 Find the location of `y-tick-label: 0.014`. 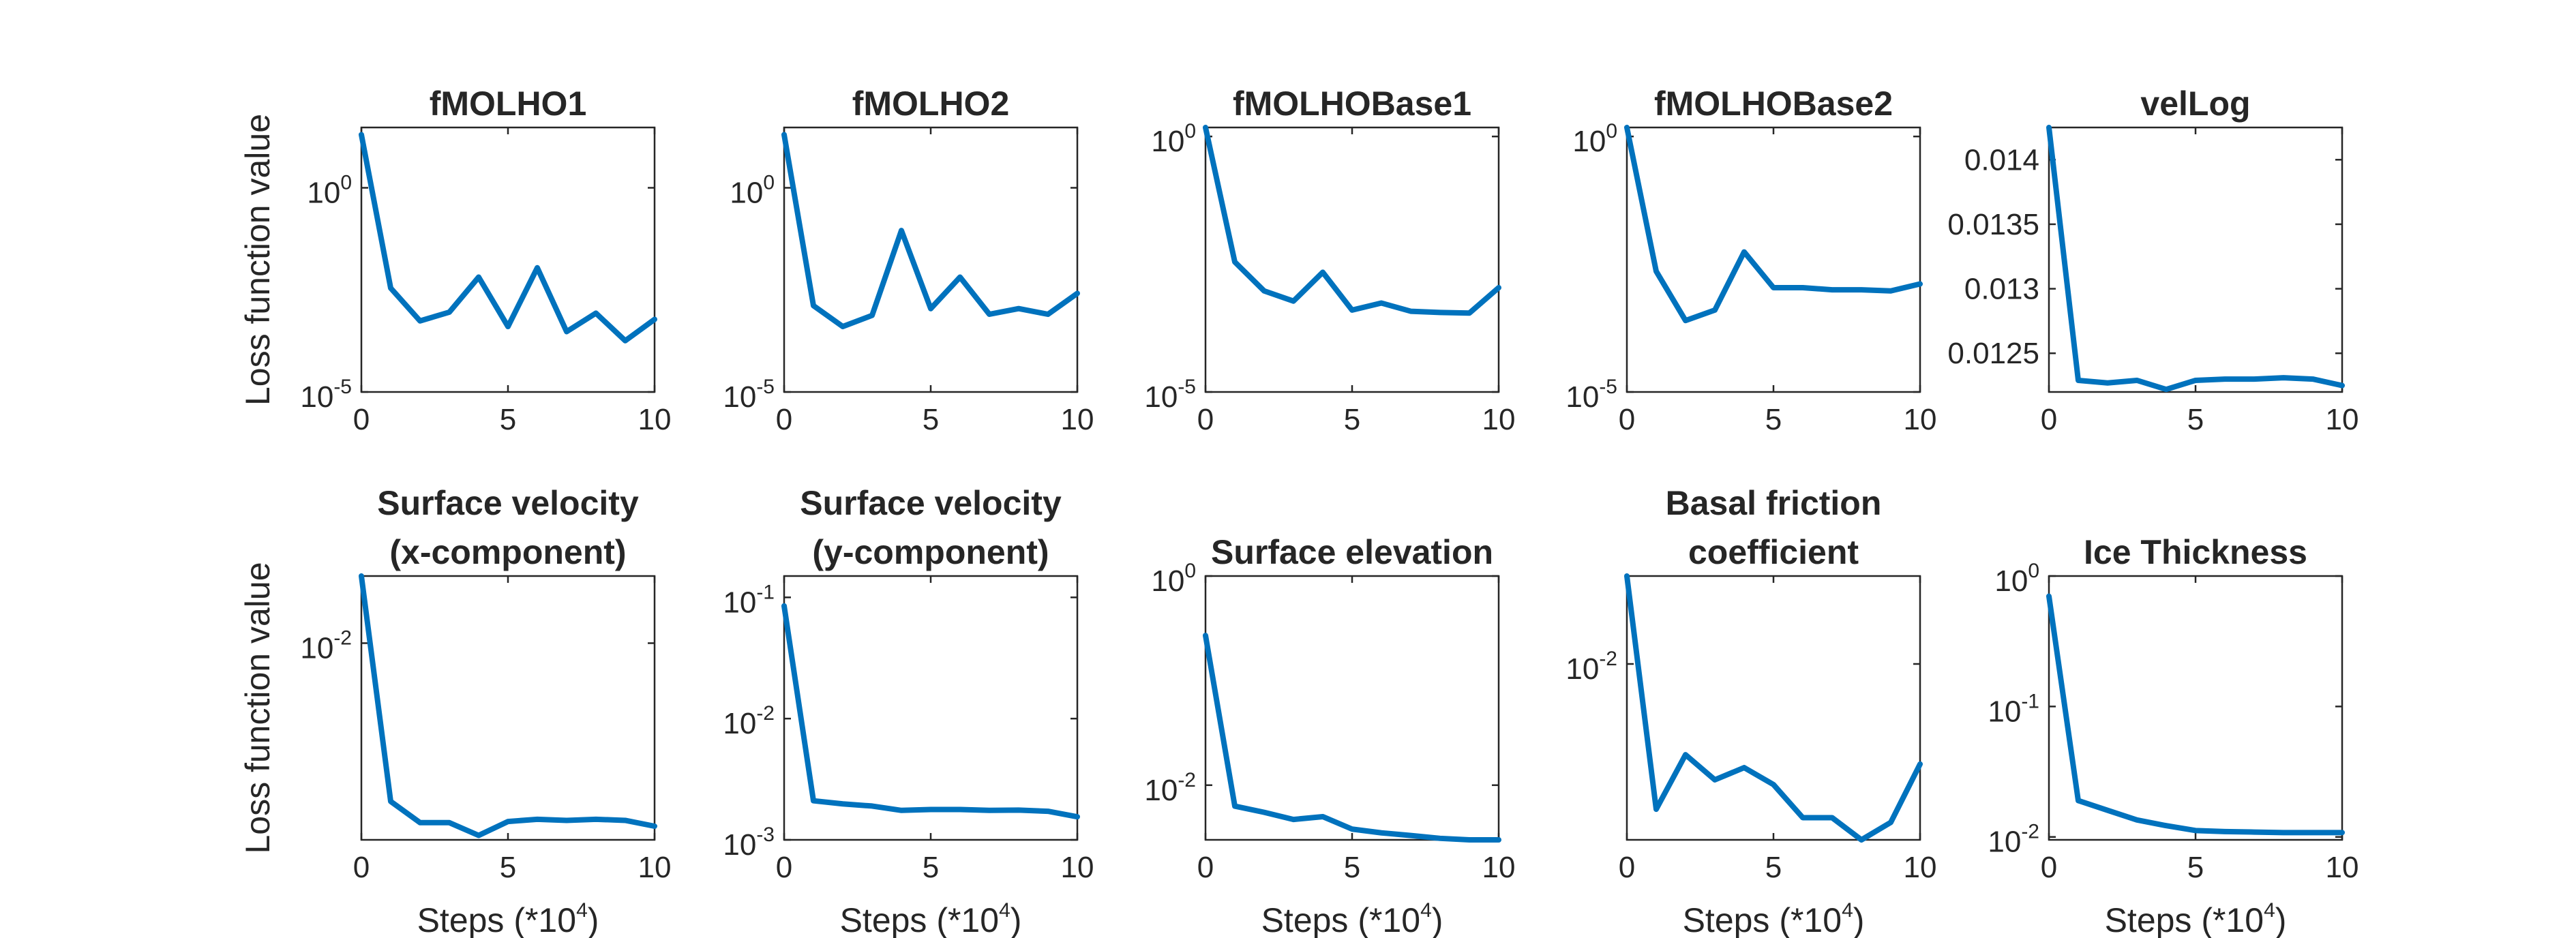

y-tick-label: 0.014 is located at coordinates (2001, 160).